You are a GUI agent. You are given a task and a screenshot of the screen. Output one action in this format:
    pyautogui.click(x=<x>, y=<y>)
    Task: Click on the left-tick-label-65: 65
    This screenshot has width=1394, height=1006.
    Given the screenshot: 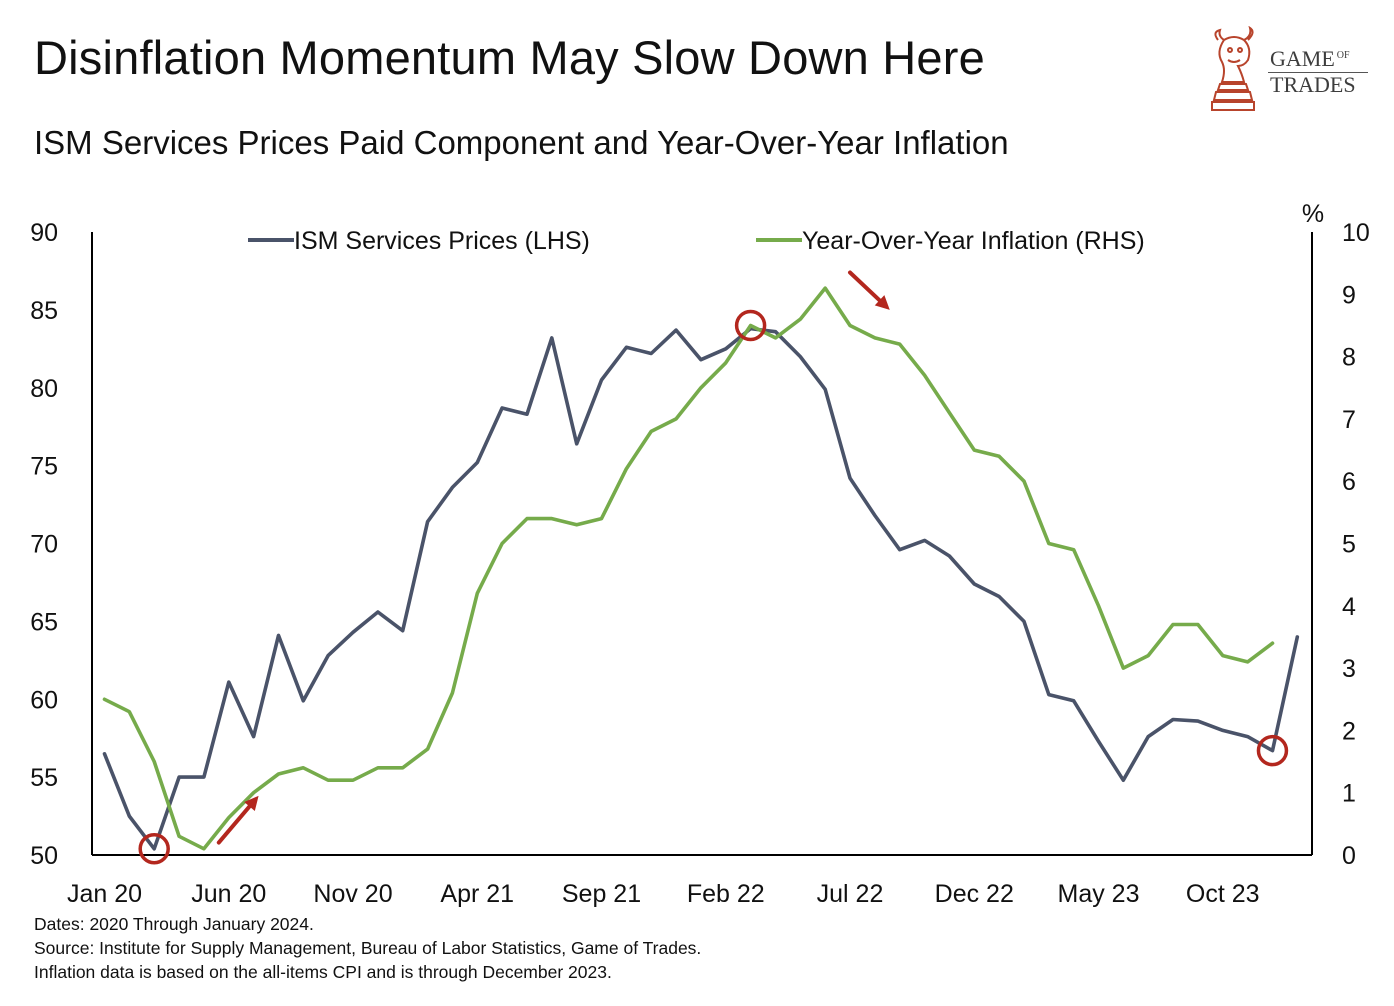 What is the action you would take?
    pyautogui.click(x=44, y=622)
    